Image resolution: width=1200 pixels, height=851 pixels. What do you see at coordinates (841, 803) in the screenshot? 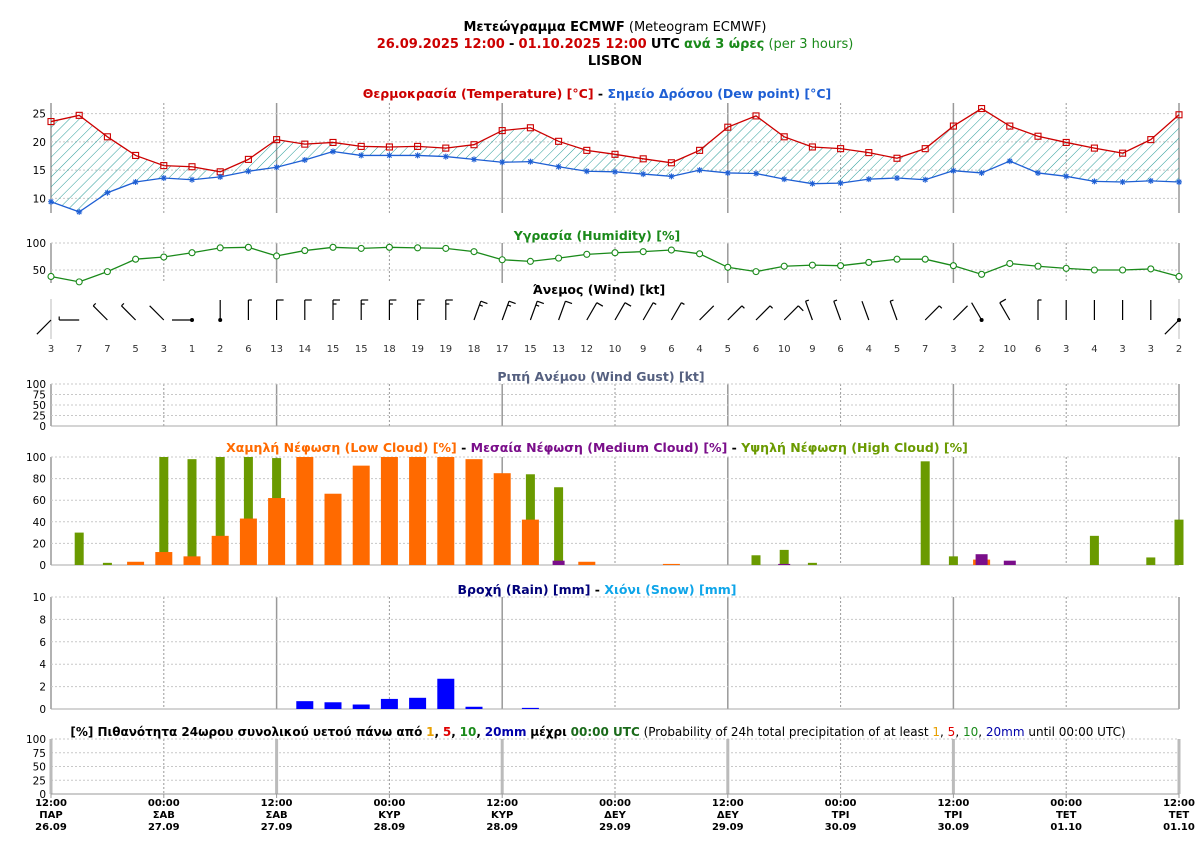
I see `x-time-label: 00:00` at bounding box center [841, 803].